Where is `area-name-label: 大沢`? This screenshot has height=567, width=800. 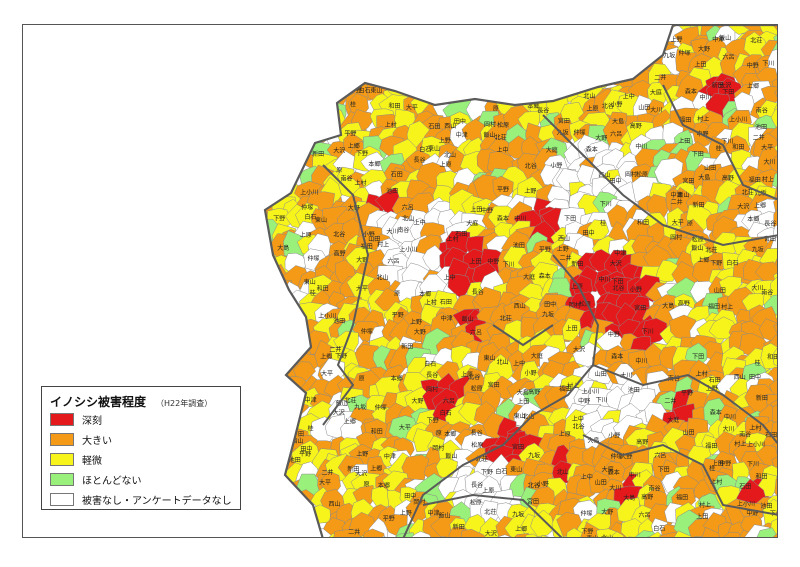
area-name-label: 大沢 is located at coordinates (743, 207).